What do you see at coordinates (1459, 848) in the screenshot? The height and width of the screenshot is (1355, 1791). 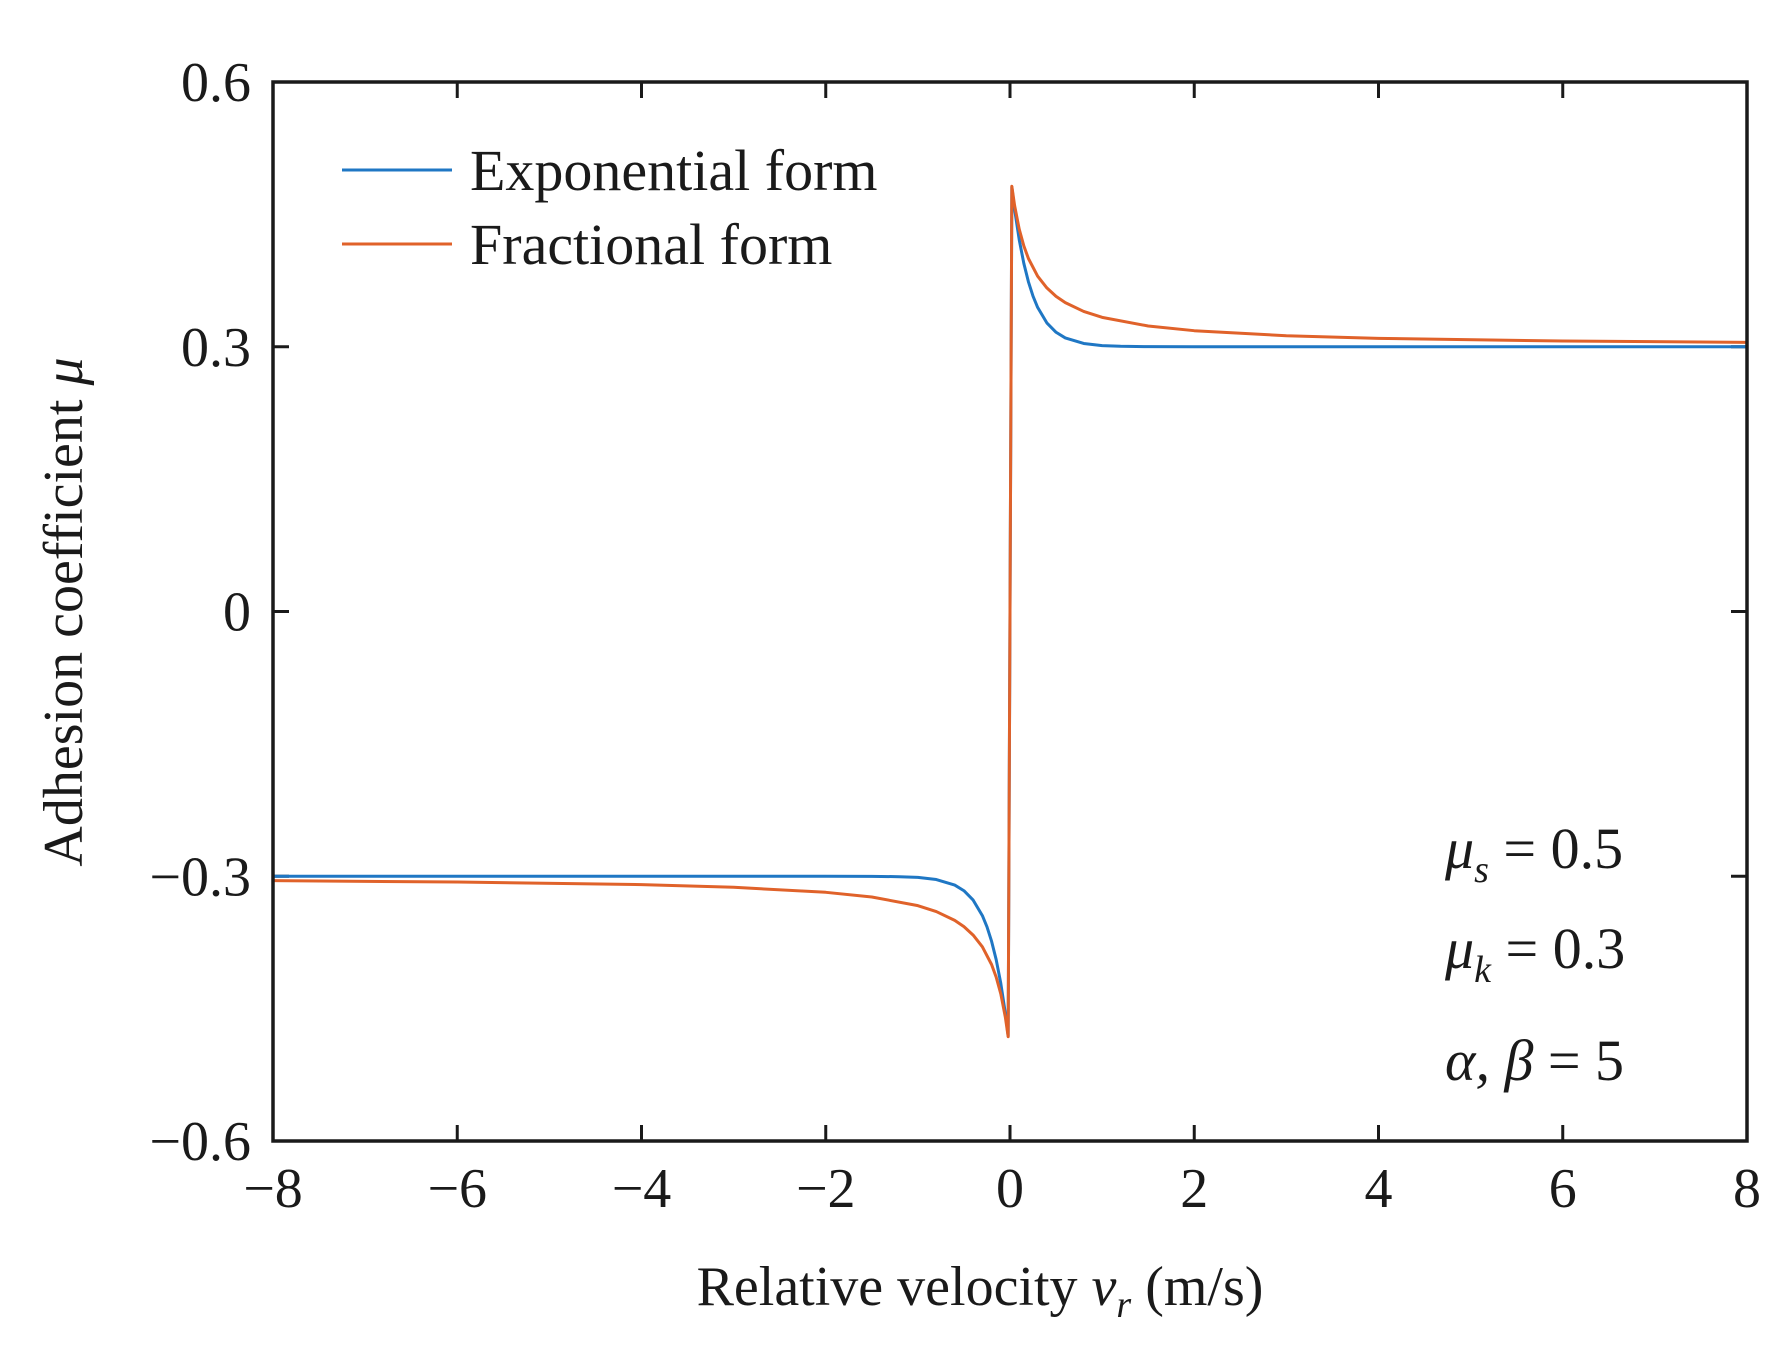 I see `param-mu-s-symbol: μ` at bounding box center [1459, 848].